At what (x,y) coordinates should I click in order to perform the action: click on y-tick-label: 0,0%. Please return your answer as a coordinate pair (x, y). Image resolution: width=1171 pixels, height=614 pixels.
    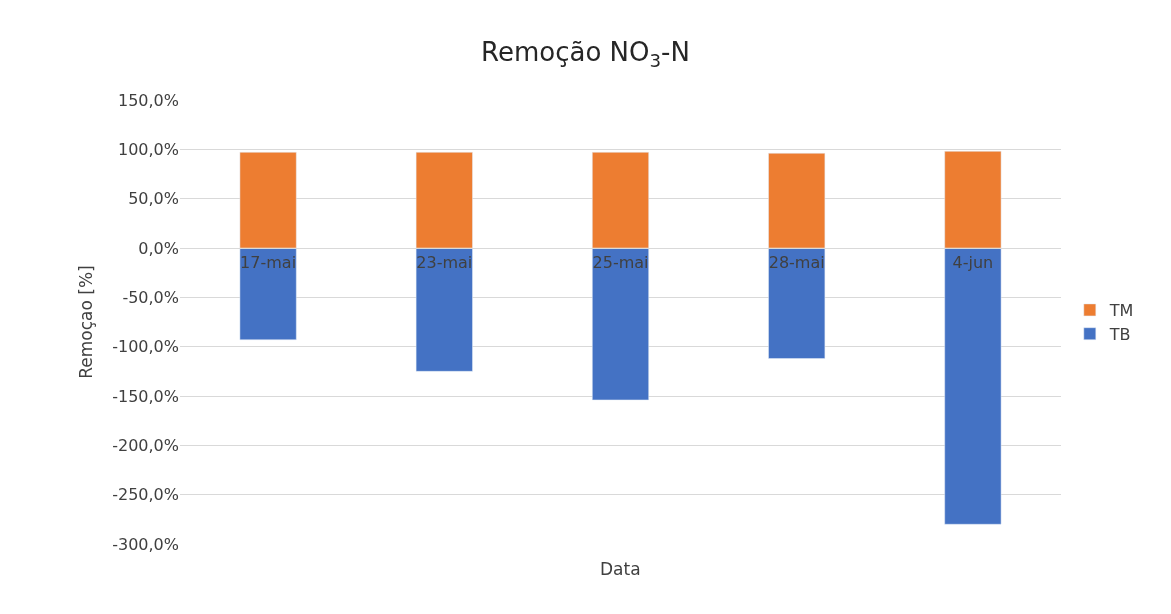
    Looking at the image, I should click on (158, 248).